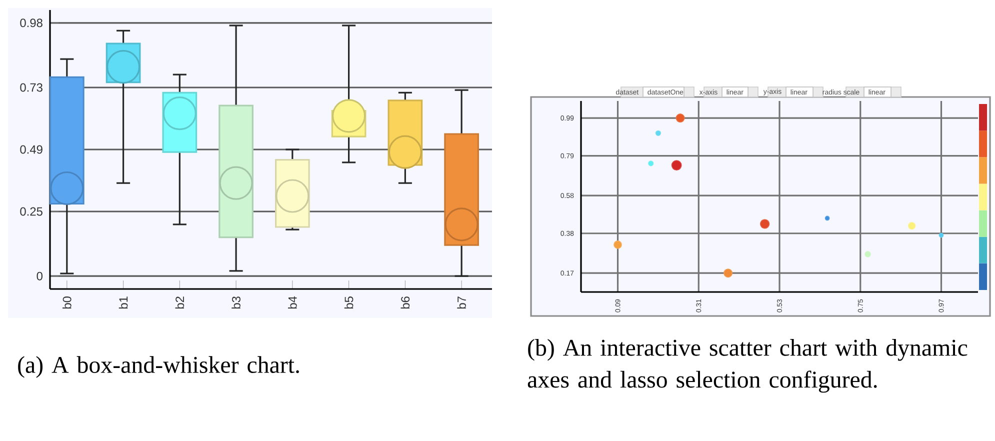 The width and height of the screenshot is (995, 441). Describe the element at coordinates (179, 302) in the screenshot. I see `x-tick-label: b2` at that location.